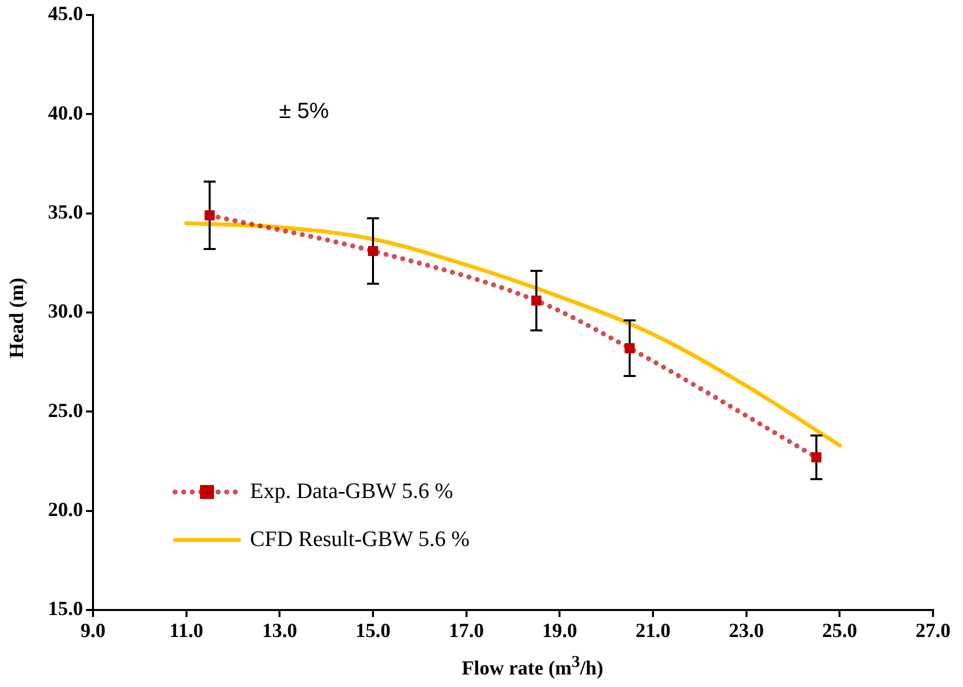 The width and height of the screenshot is (963, 687). Describe the element at coordinates (65, 14) in the screenshot. I see `y-tick-label: 45.0` at that location.